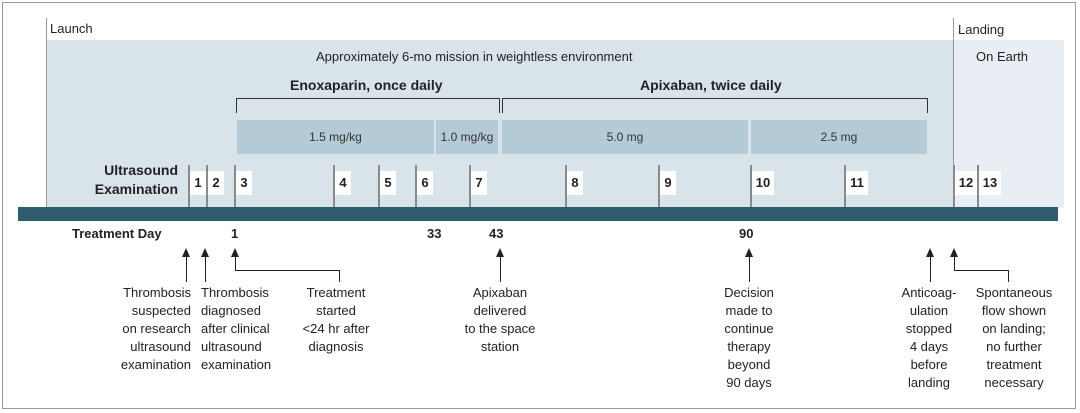  I want to click on arrow-7-drop, so click(1008, 276).